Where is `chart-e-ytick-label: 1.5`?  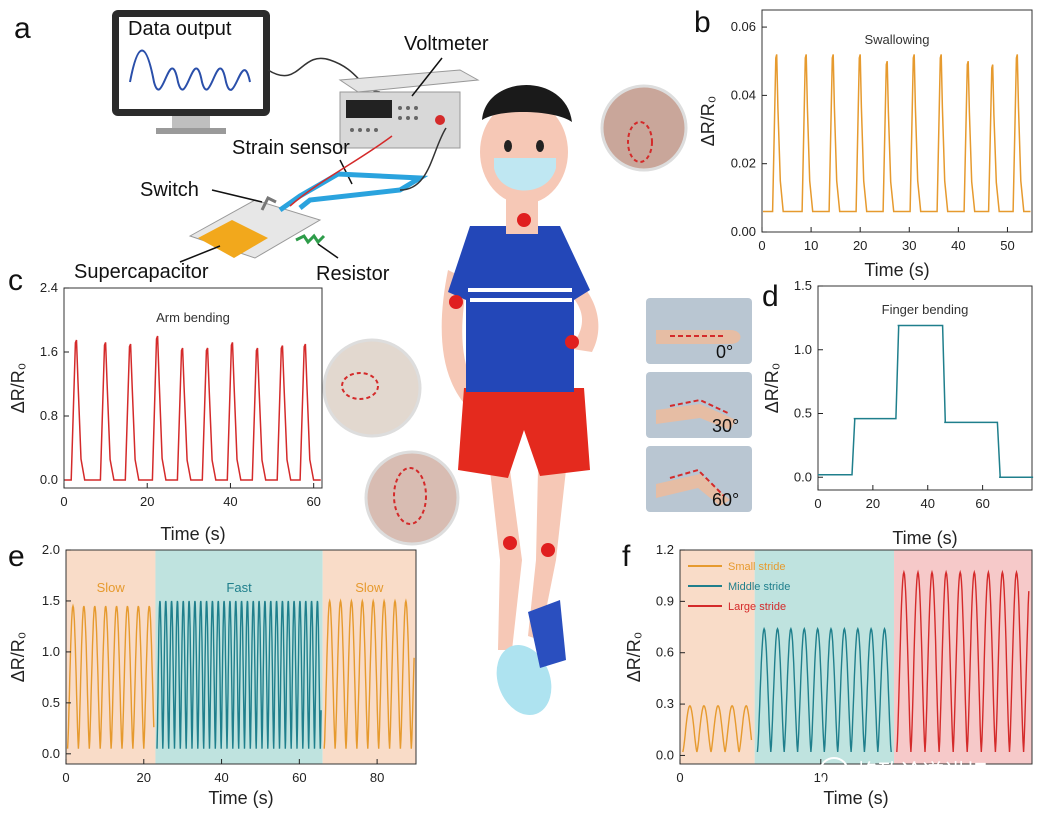 chart-e-ytick-label: 1.5 is located at coordinates (51, 600).